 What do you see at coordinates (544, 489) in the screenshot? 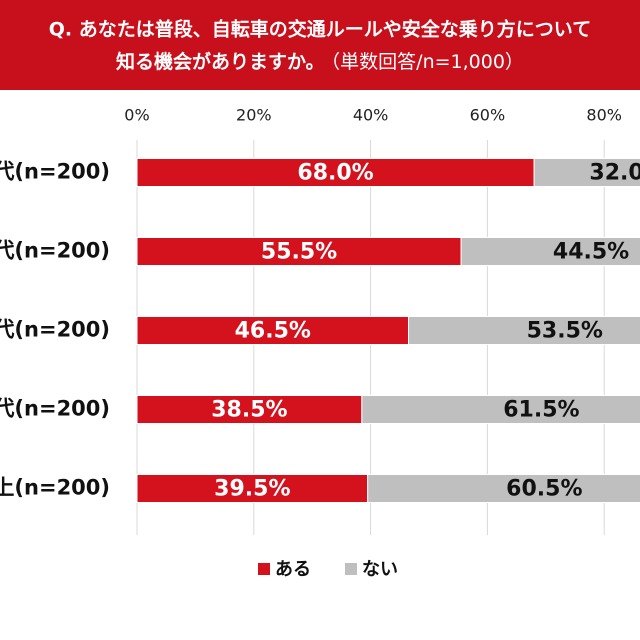
I see `value-label: 60.5%` at bounding box center [544, 489].